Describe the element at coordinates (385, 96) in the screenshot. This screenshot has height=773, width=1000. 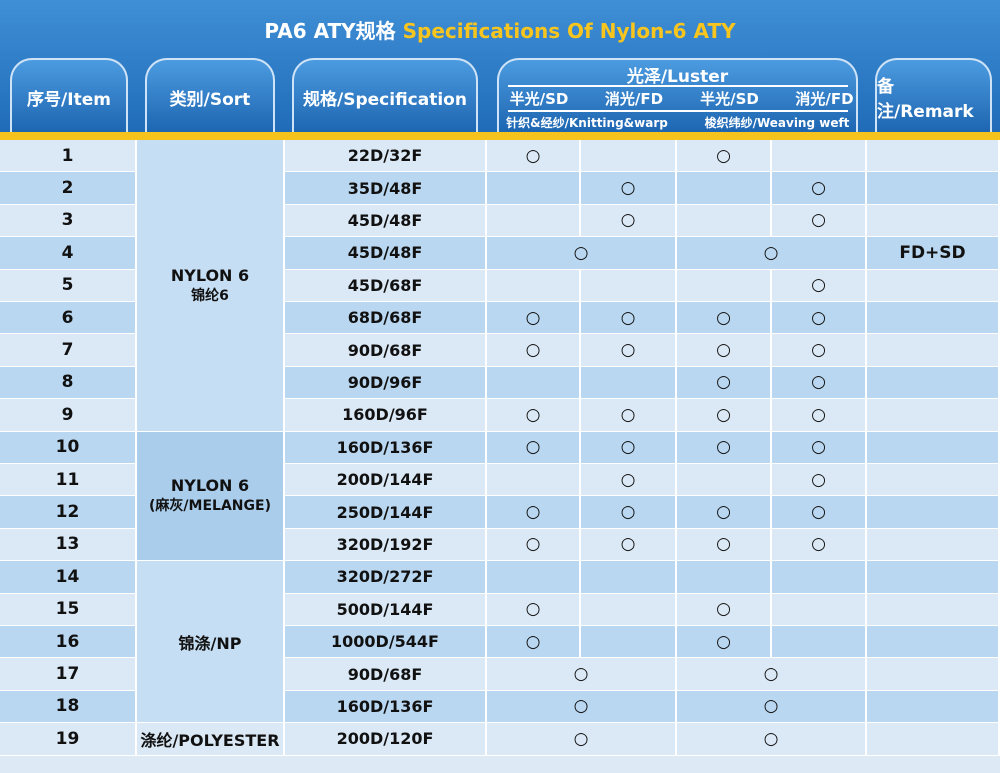
I see `header-spec: 规格/Specification` at that location.